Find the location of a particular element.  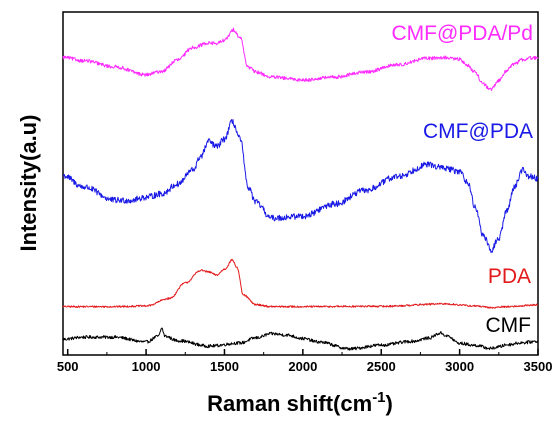

x-axis-tick-labels: 500 1000 1500 2000 2500 3000 3500 is located at coordinates (305, 366).